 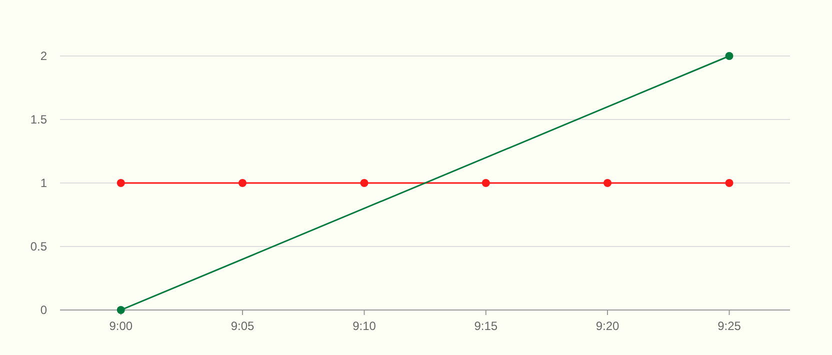 I want to click on y-tick-label: 2, so click(x=44, y=56).